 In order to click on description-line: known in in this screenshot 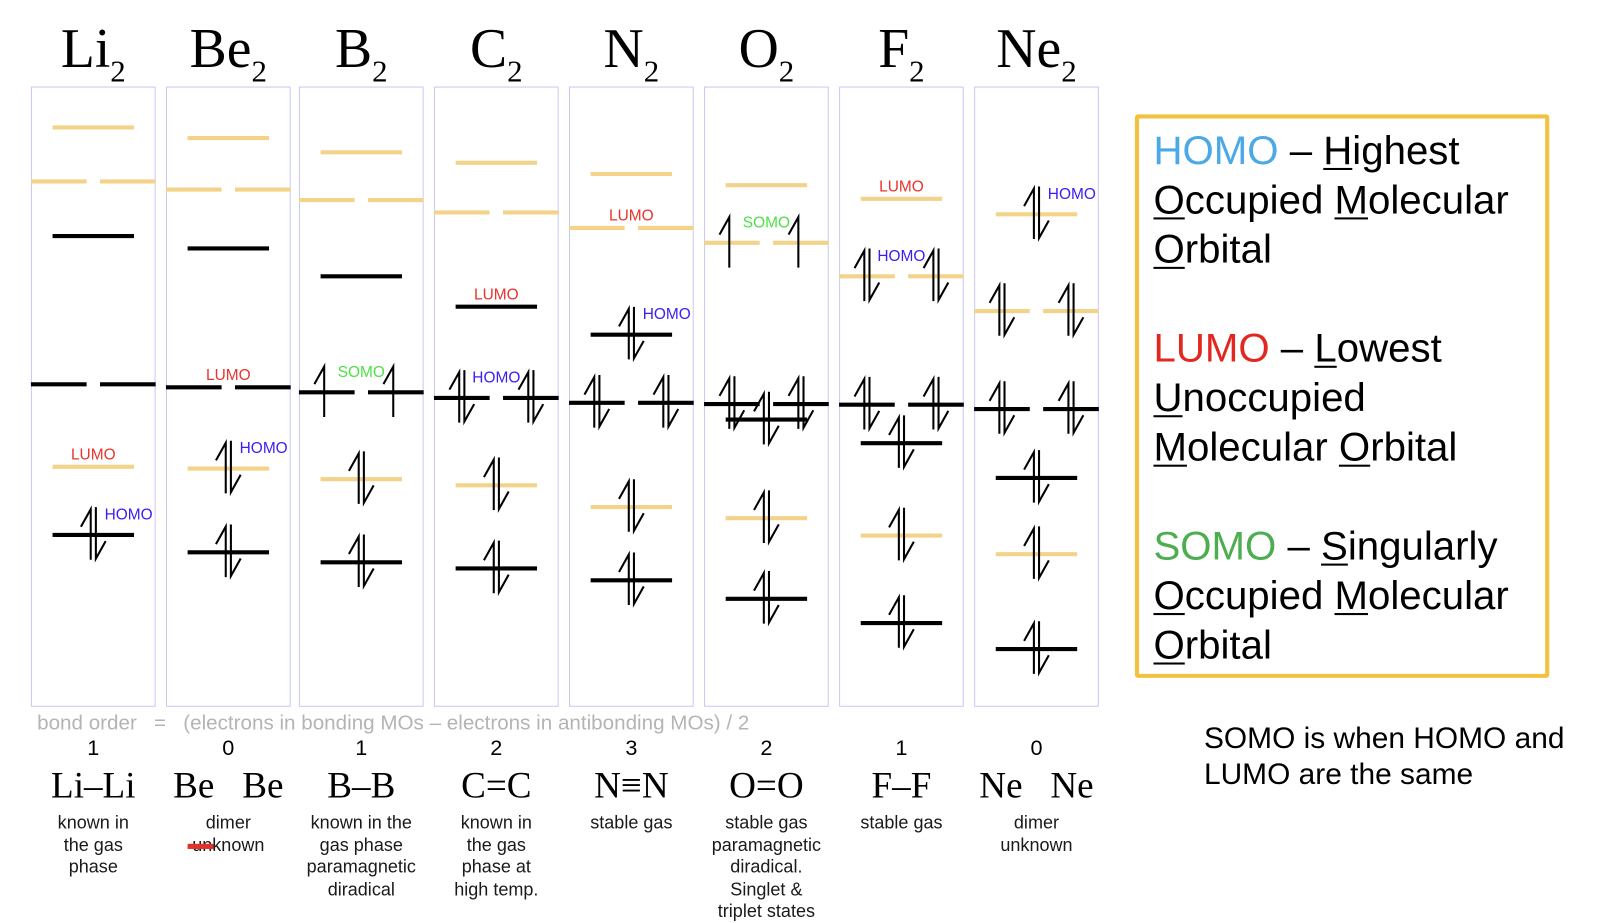, I will do `click(496, 823)`.